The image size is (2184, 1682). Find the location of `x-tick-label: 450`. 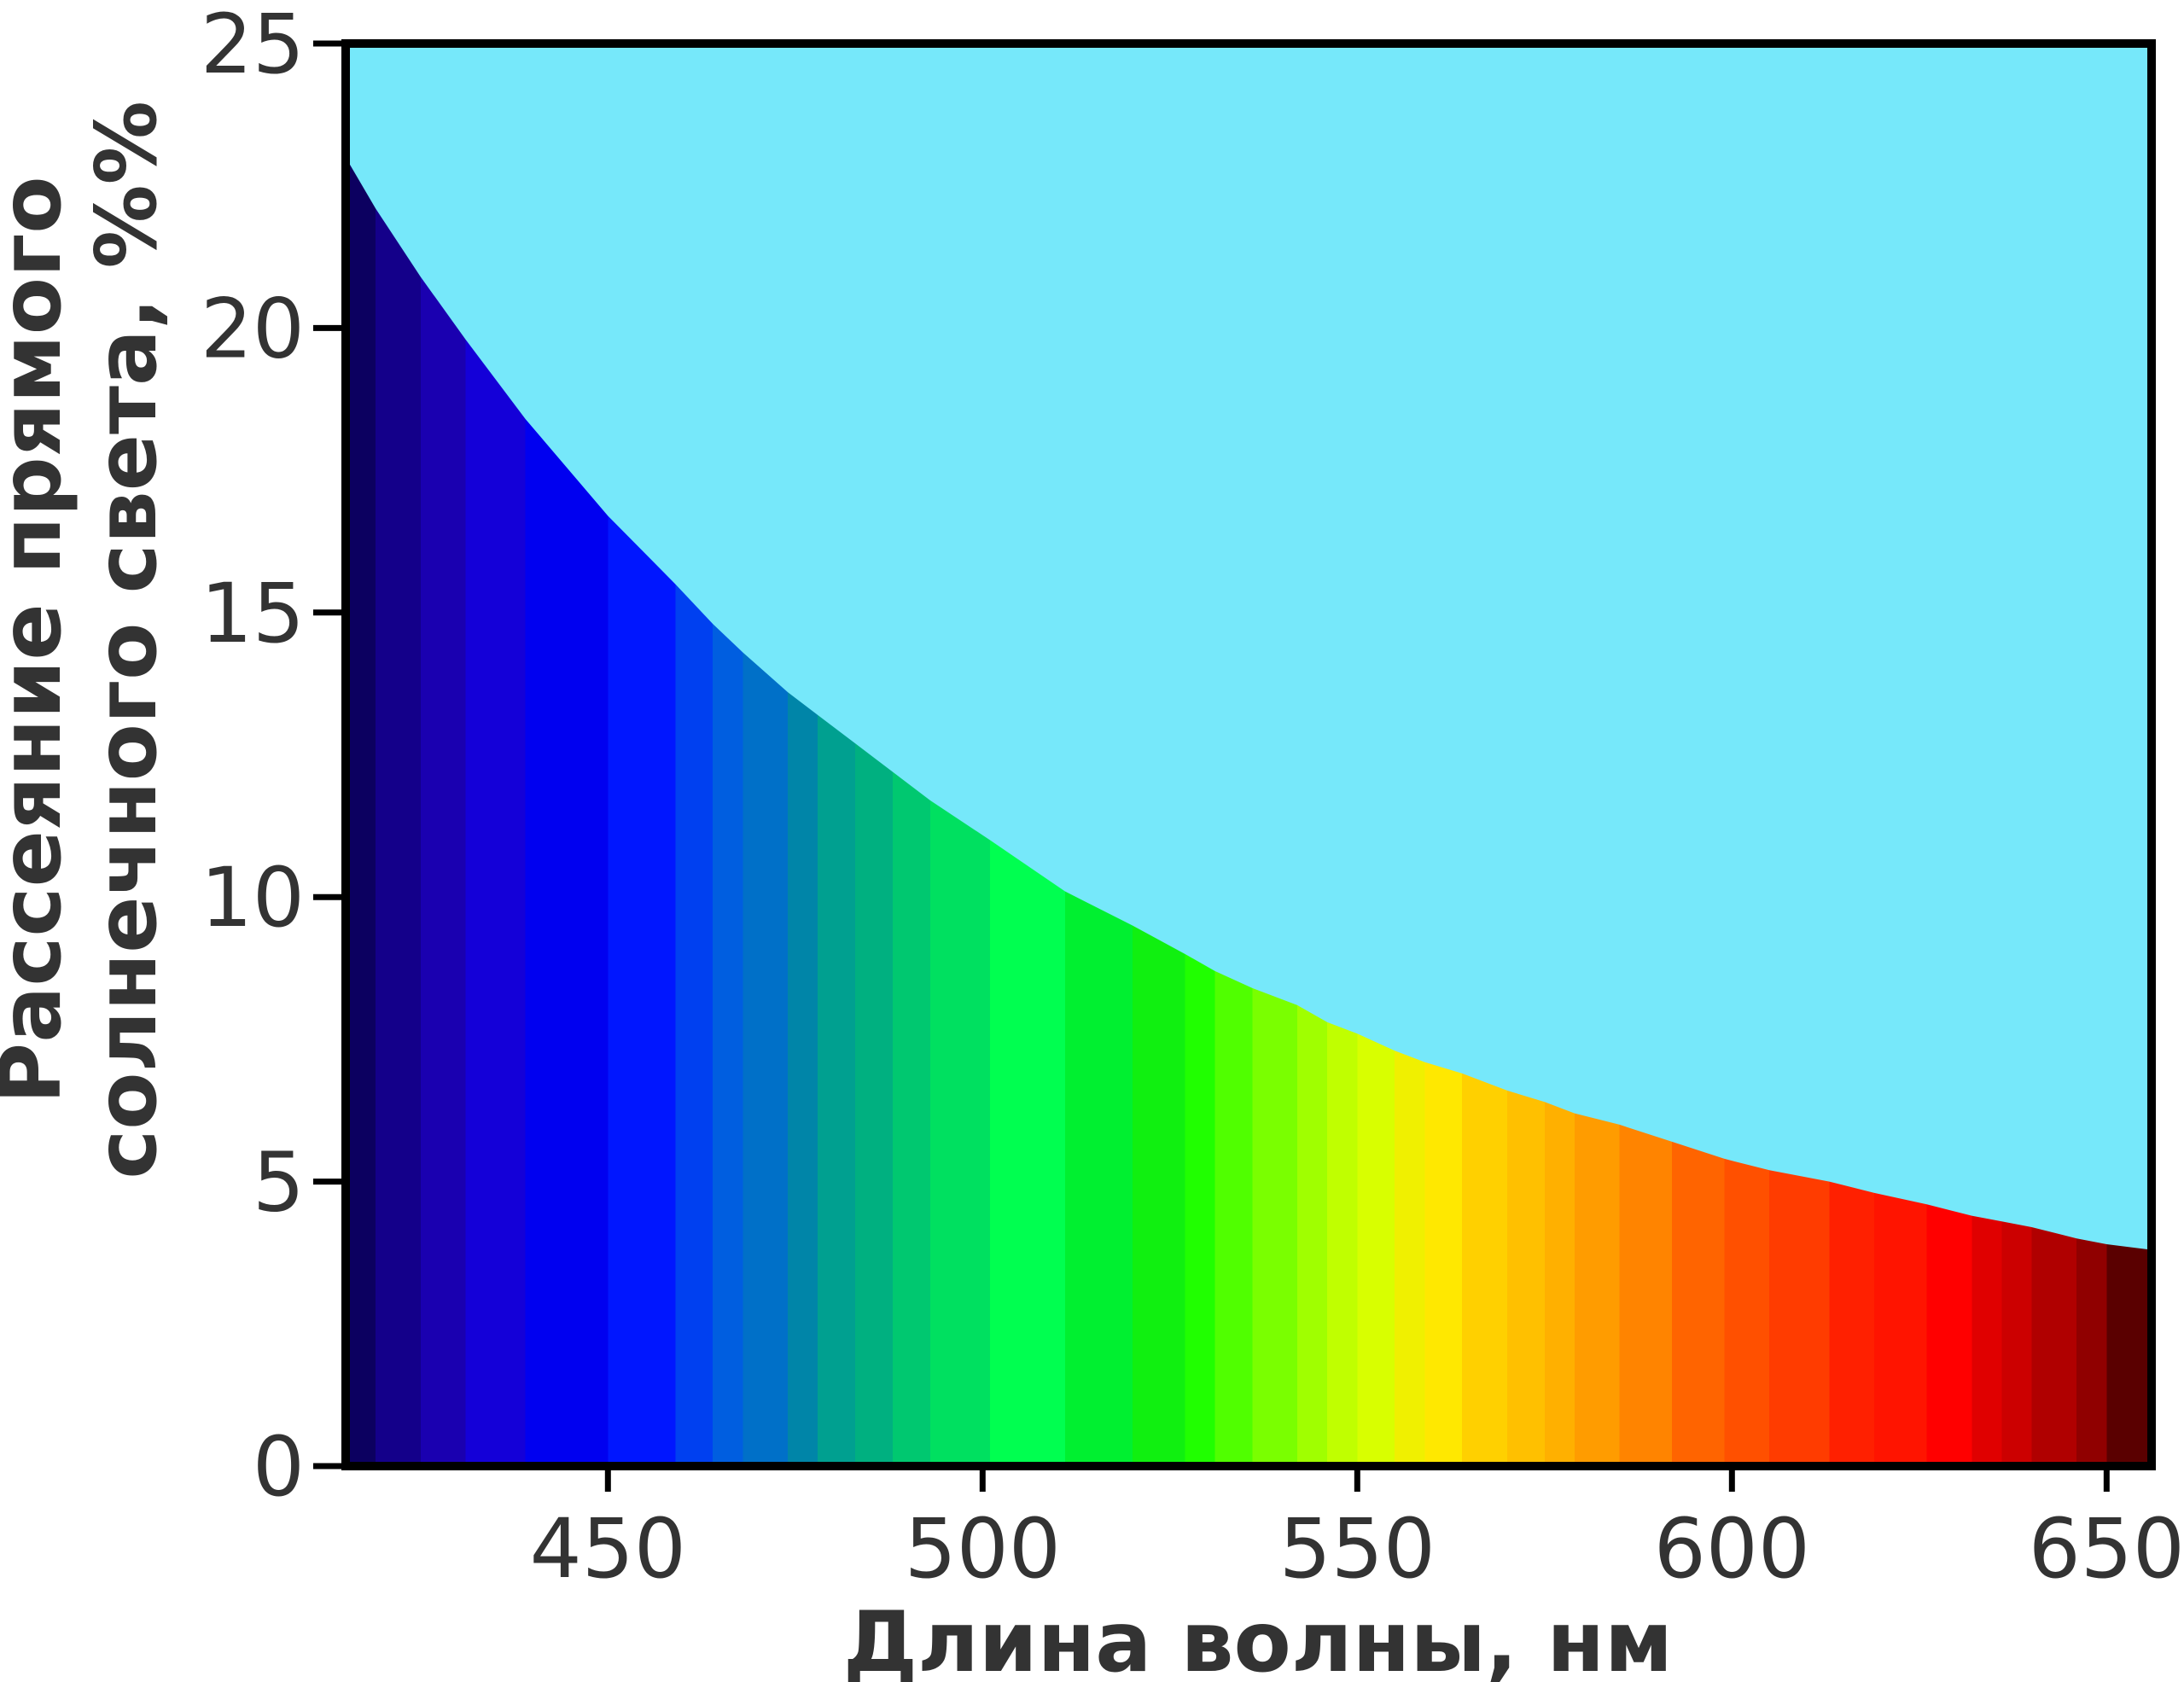

x-tick-label: 450 is located at coordinates (608, 1549).